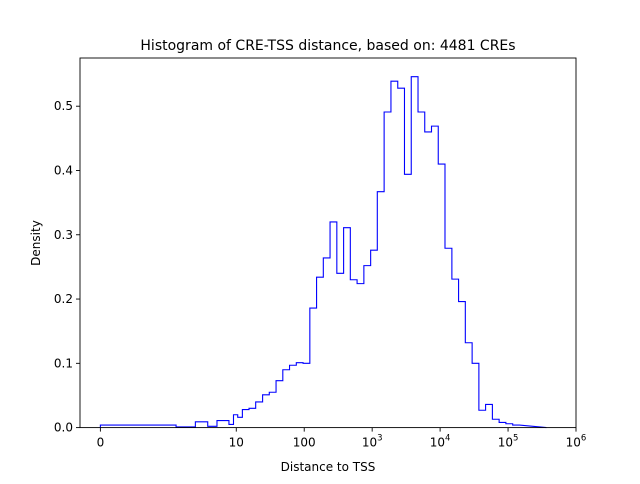  Describe the element at coordinates (63, 170) in the screenshot. I see `y-tick-label: 0.4` at that location.